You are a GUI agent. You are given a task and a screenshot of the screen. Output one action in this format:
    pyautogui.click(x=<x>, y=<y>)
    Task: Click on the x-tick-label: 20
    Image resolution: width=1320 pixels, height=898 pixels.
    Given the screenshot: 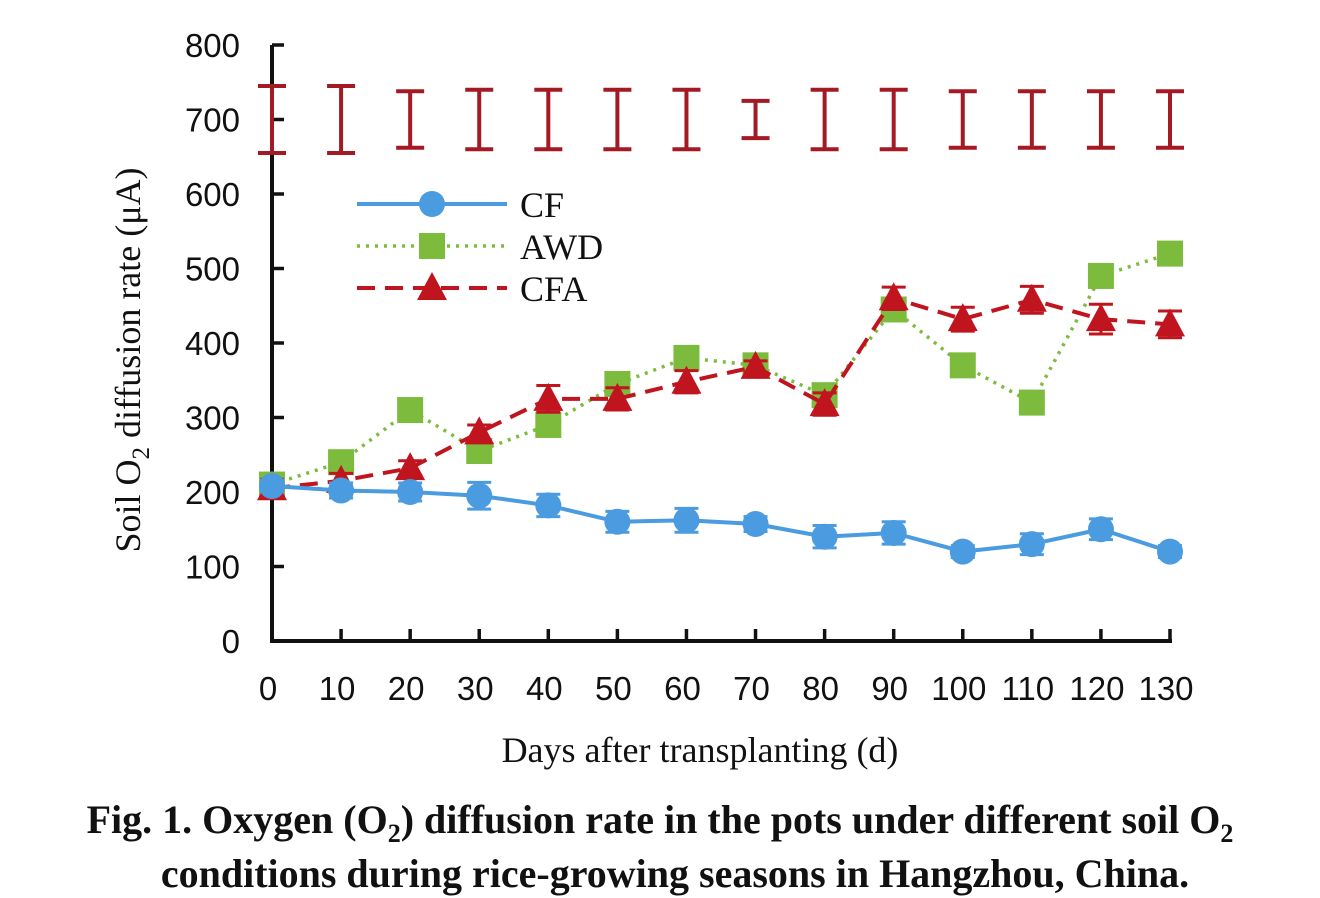 What is the action you would take?
    pyautogui.click(x=406, y=688)
    